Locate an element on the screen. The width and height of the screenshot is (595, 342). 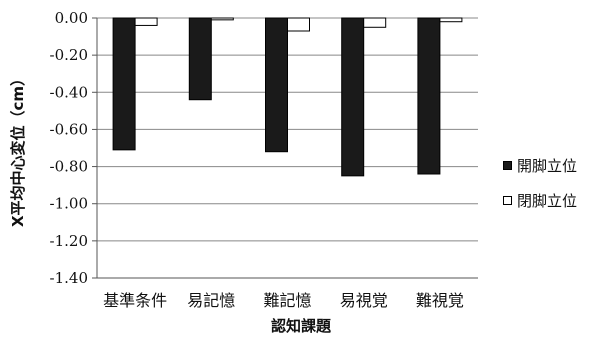
y-tick-label: -0.20 is located at coordinates (69, 55).